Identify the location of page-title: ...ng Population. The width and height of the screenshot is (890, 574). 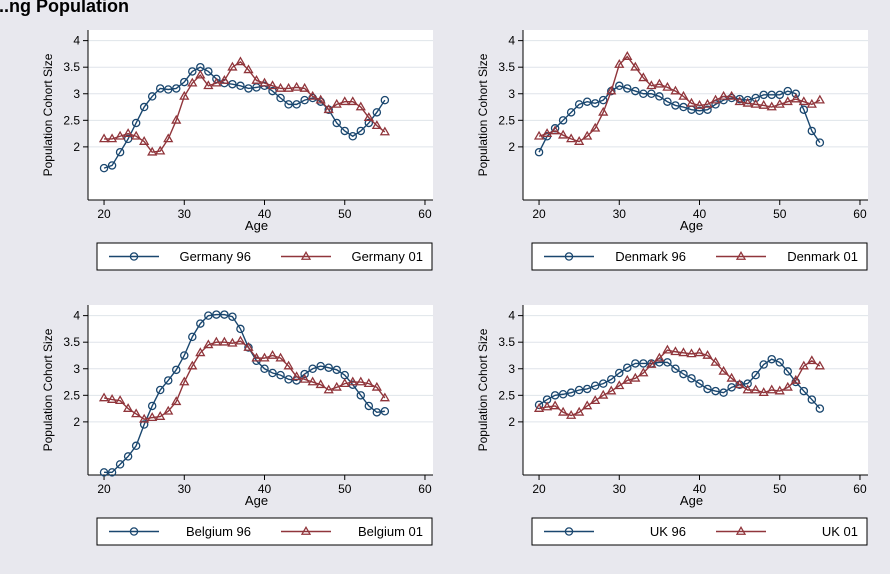
(64, 8).